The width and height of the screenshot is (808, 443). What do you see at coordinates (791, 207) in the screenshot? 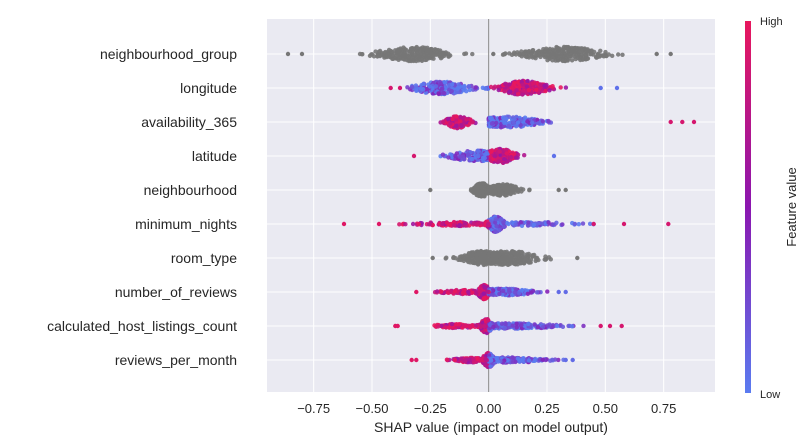
I see `colorbar-title: Feature value` at bounding box center [791, 207].